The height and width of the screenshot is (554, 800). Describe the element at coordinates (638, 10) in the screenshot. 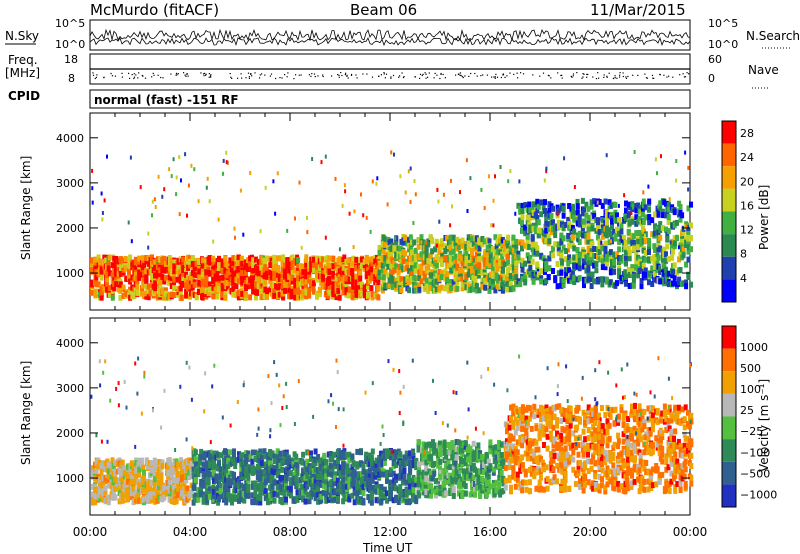

I see `date-title: 11/Mar/2015` at that location.